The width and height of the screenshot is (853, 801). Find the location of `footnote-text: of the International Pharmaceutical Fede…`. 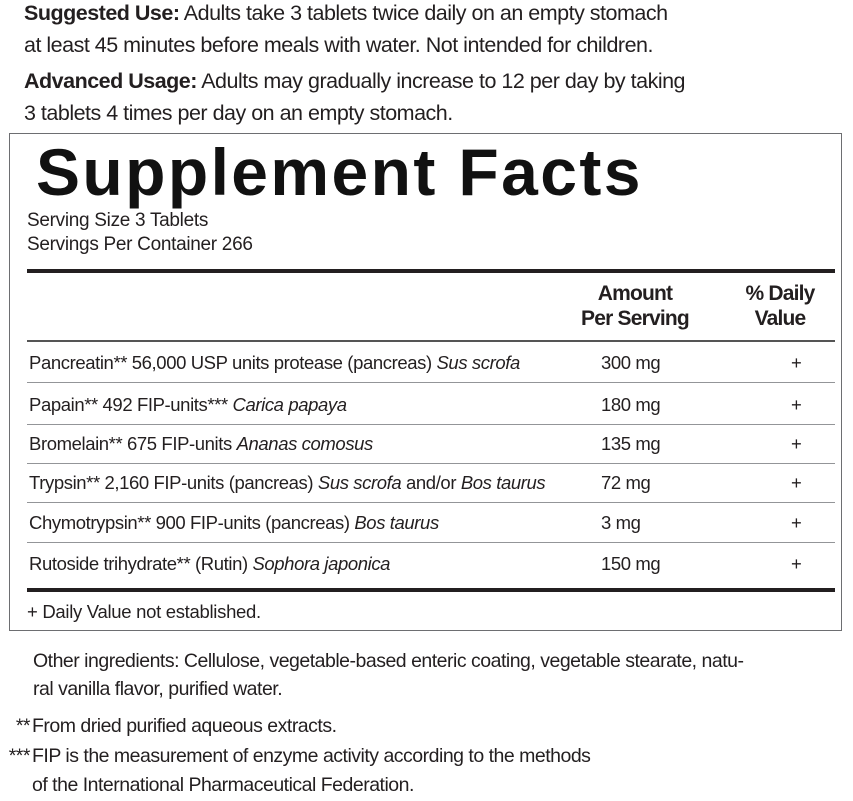

footnote-text: of the International Pharmaceutical Fede… is located at coordinates (223, 785).